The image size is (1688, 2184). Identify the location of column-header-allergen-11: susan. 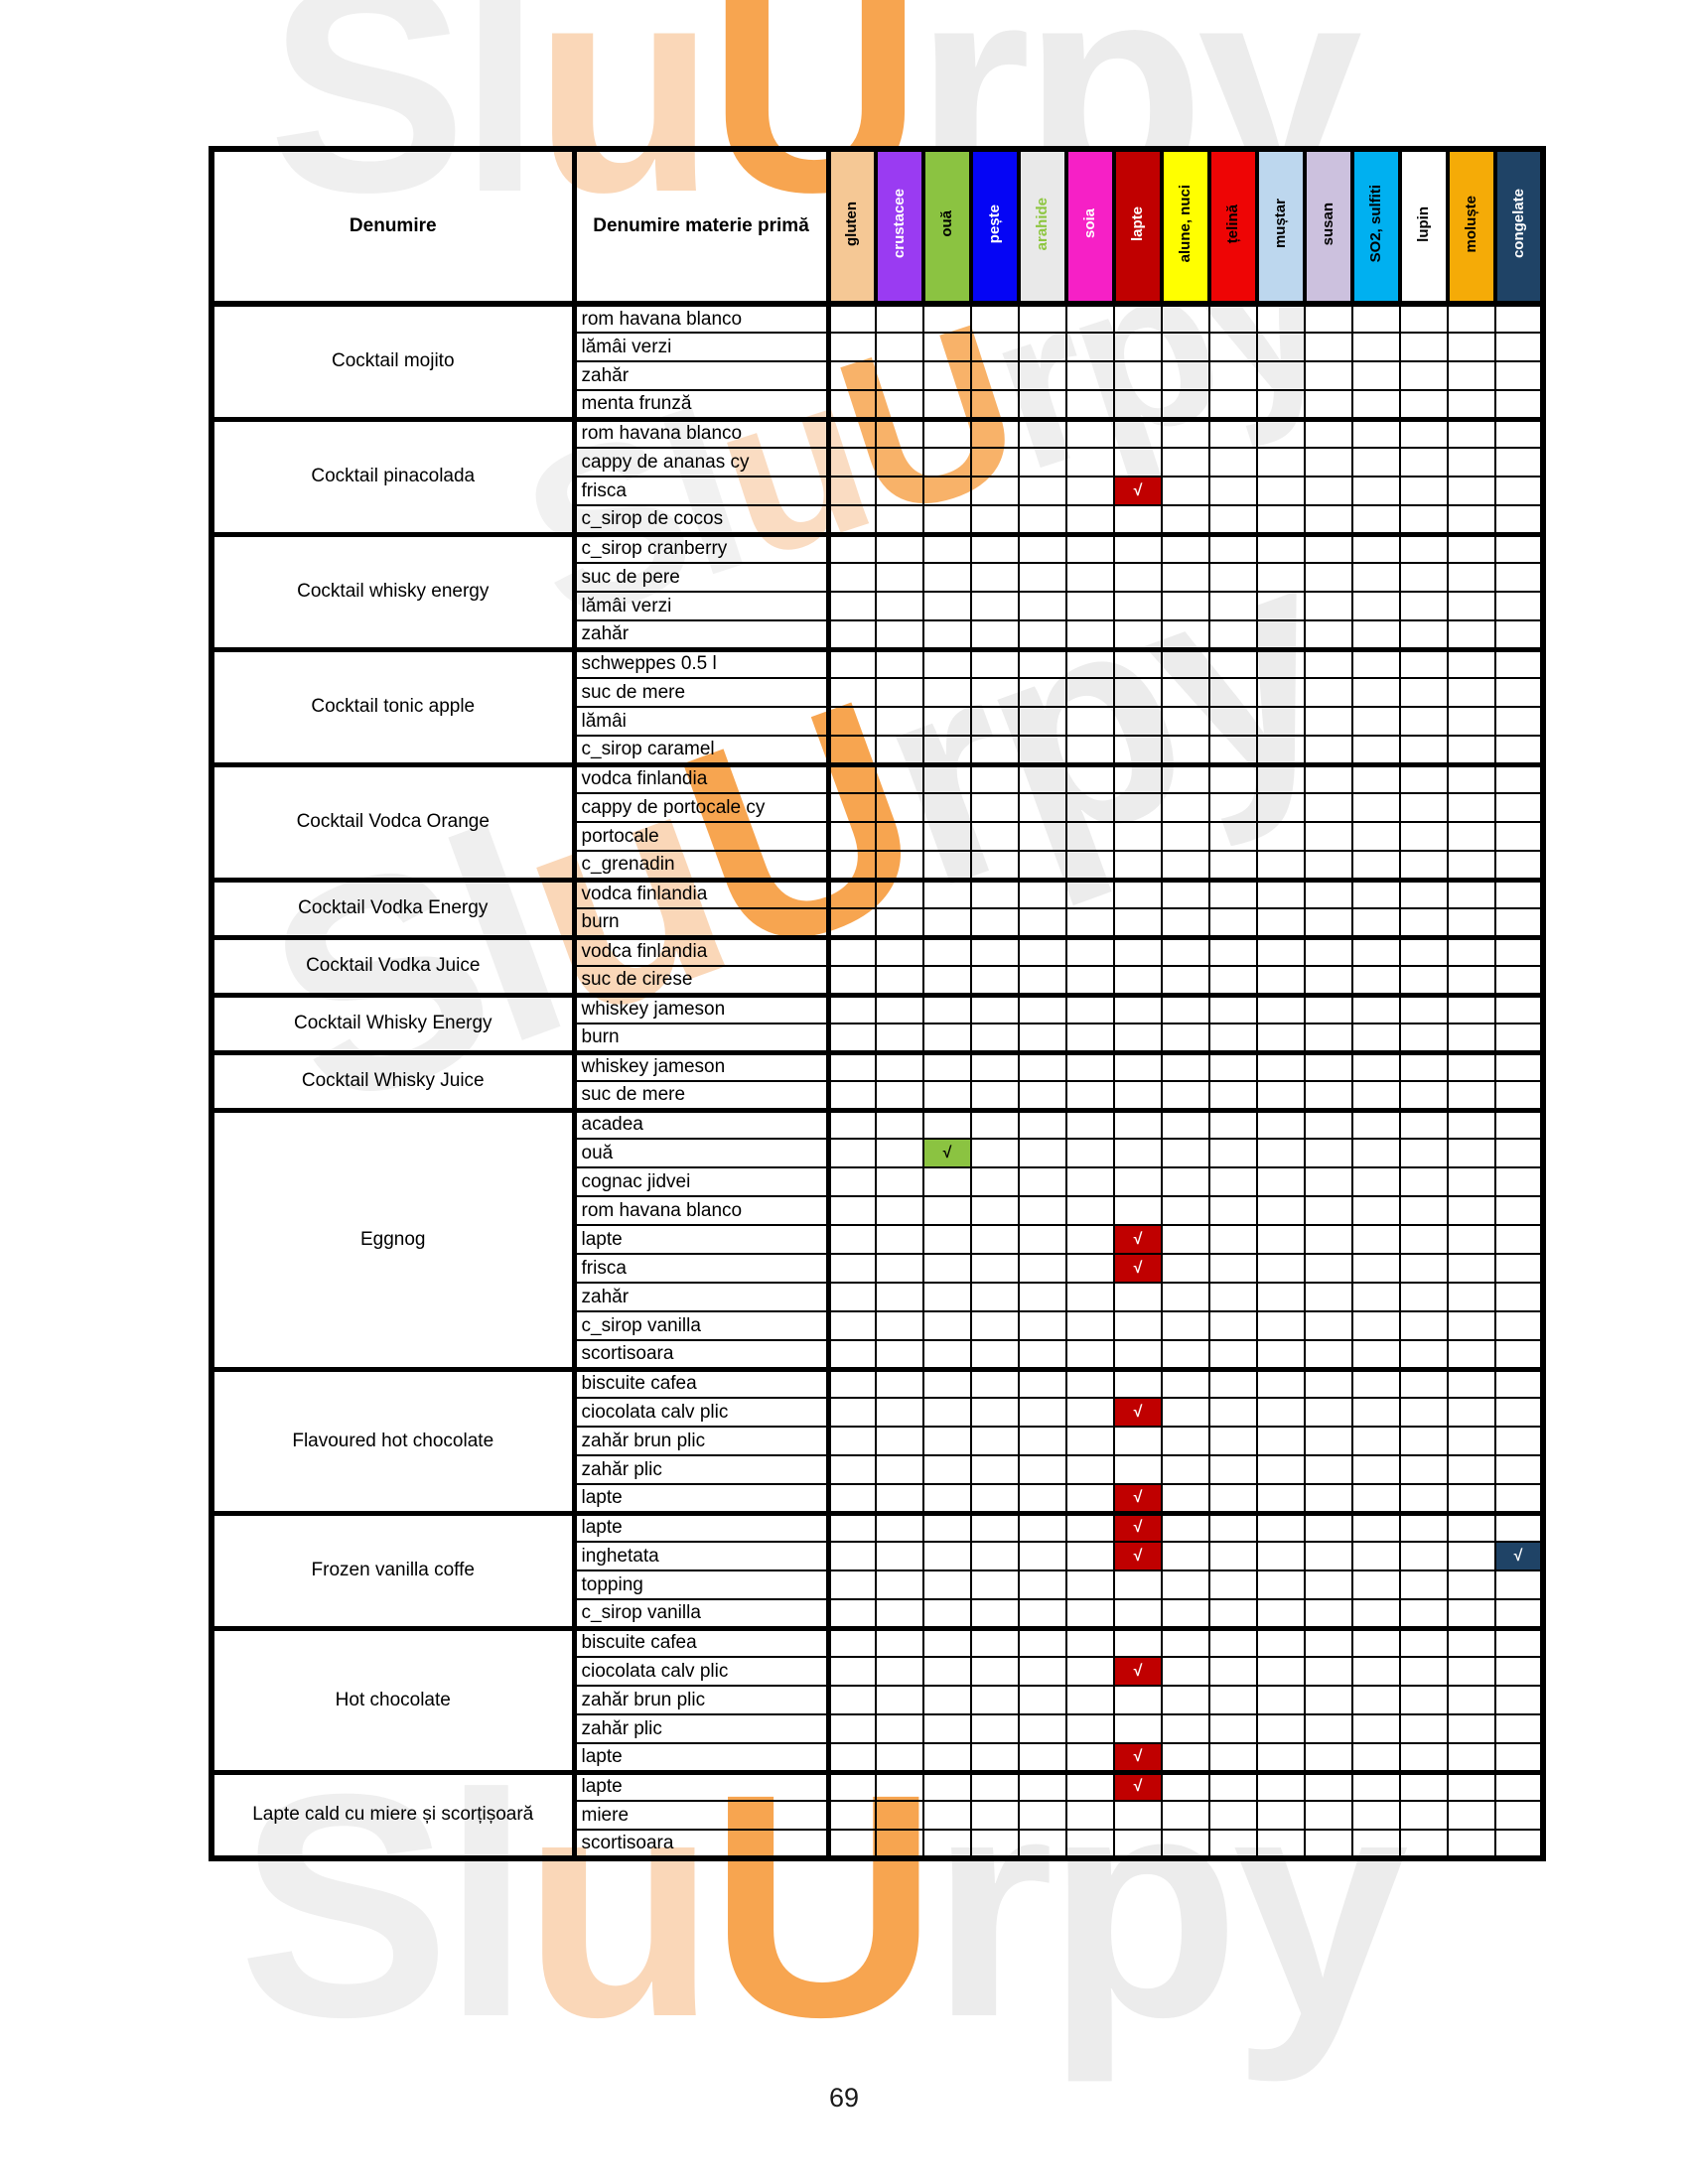
(1328, 227).